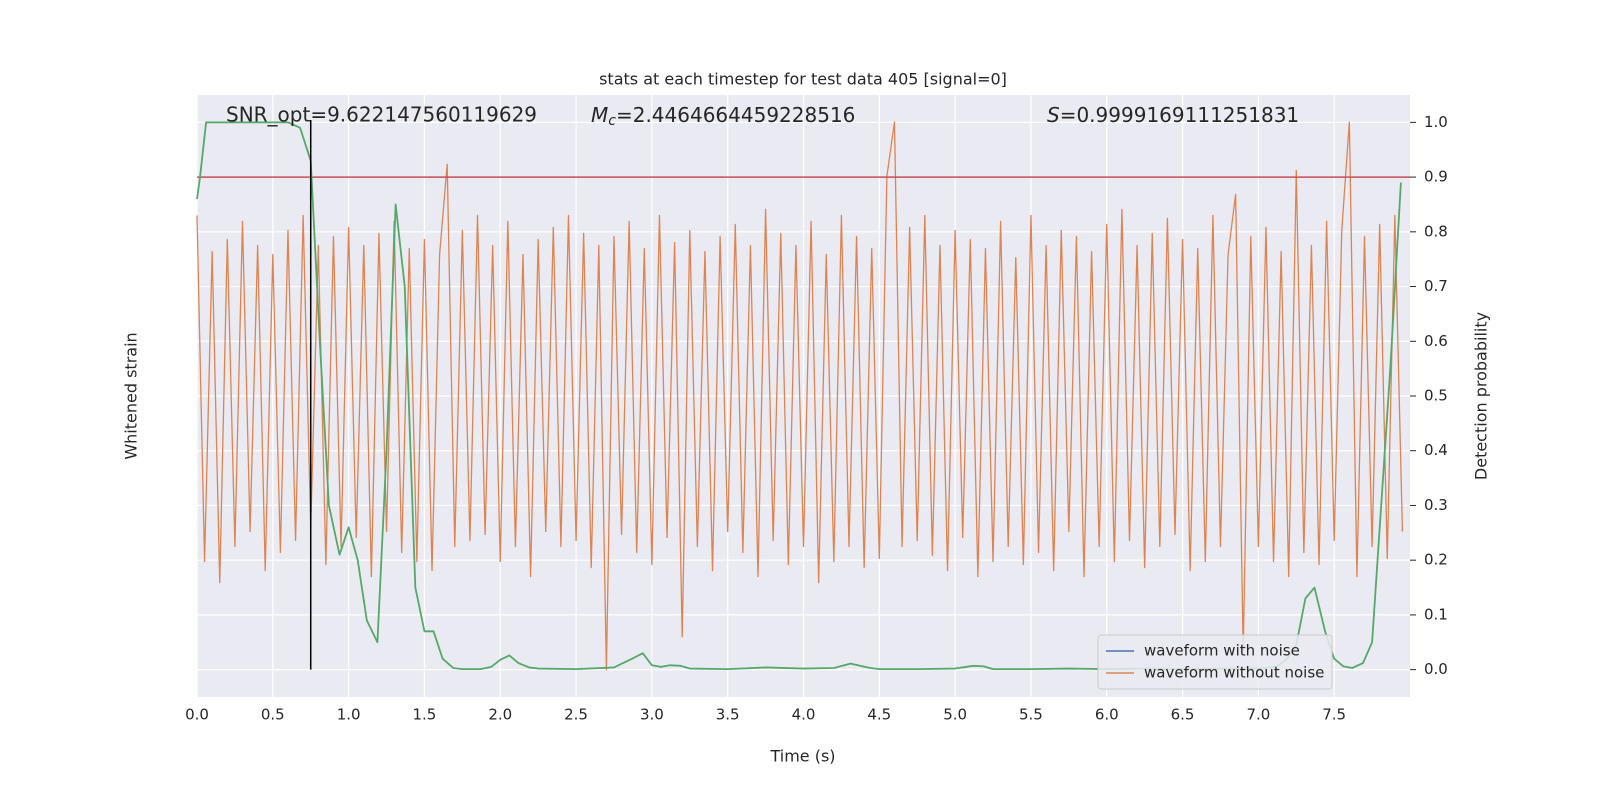 This screenshot has width=1600, height=800. What do you see at coordinates (1234, 673) in the screenshot?
I see `legend-label: waveform without noise` at bounding box center [1234, 673].